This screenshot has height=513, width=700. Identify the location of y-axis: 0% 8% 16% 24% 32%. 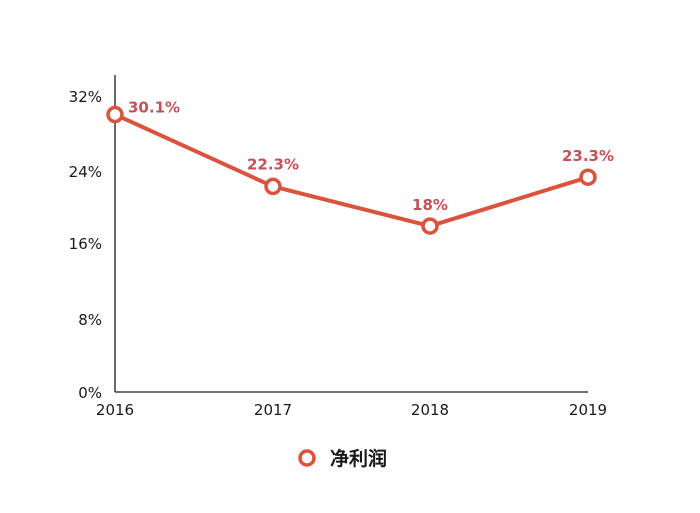
(92, 238).